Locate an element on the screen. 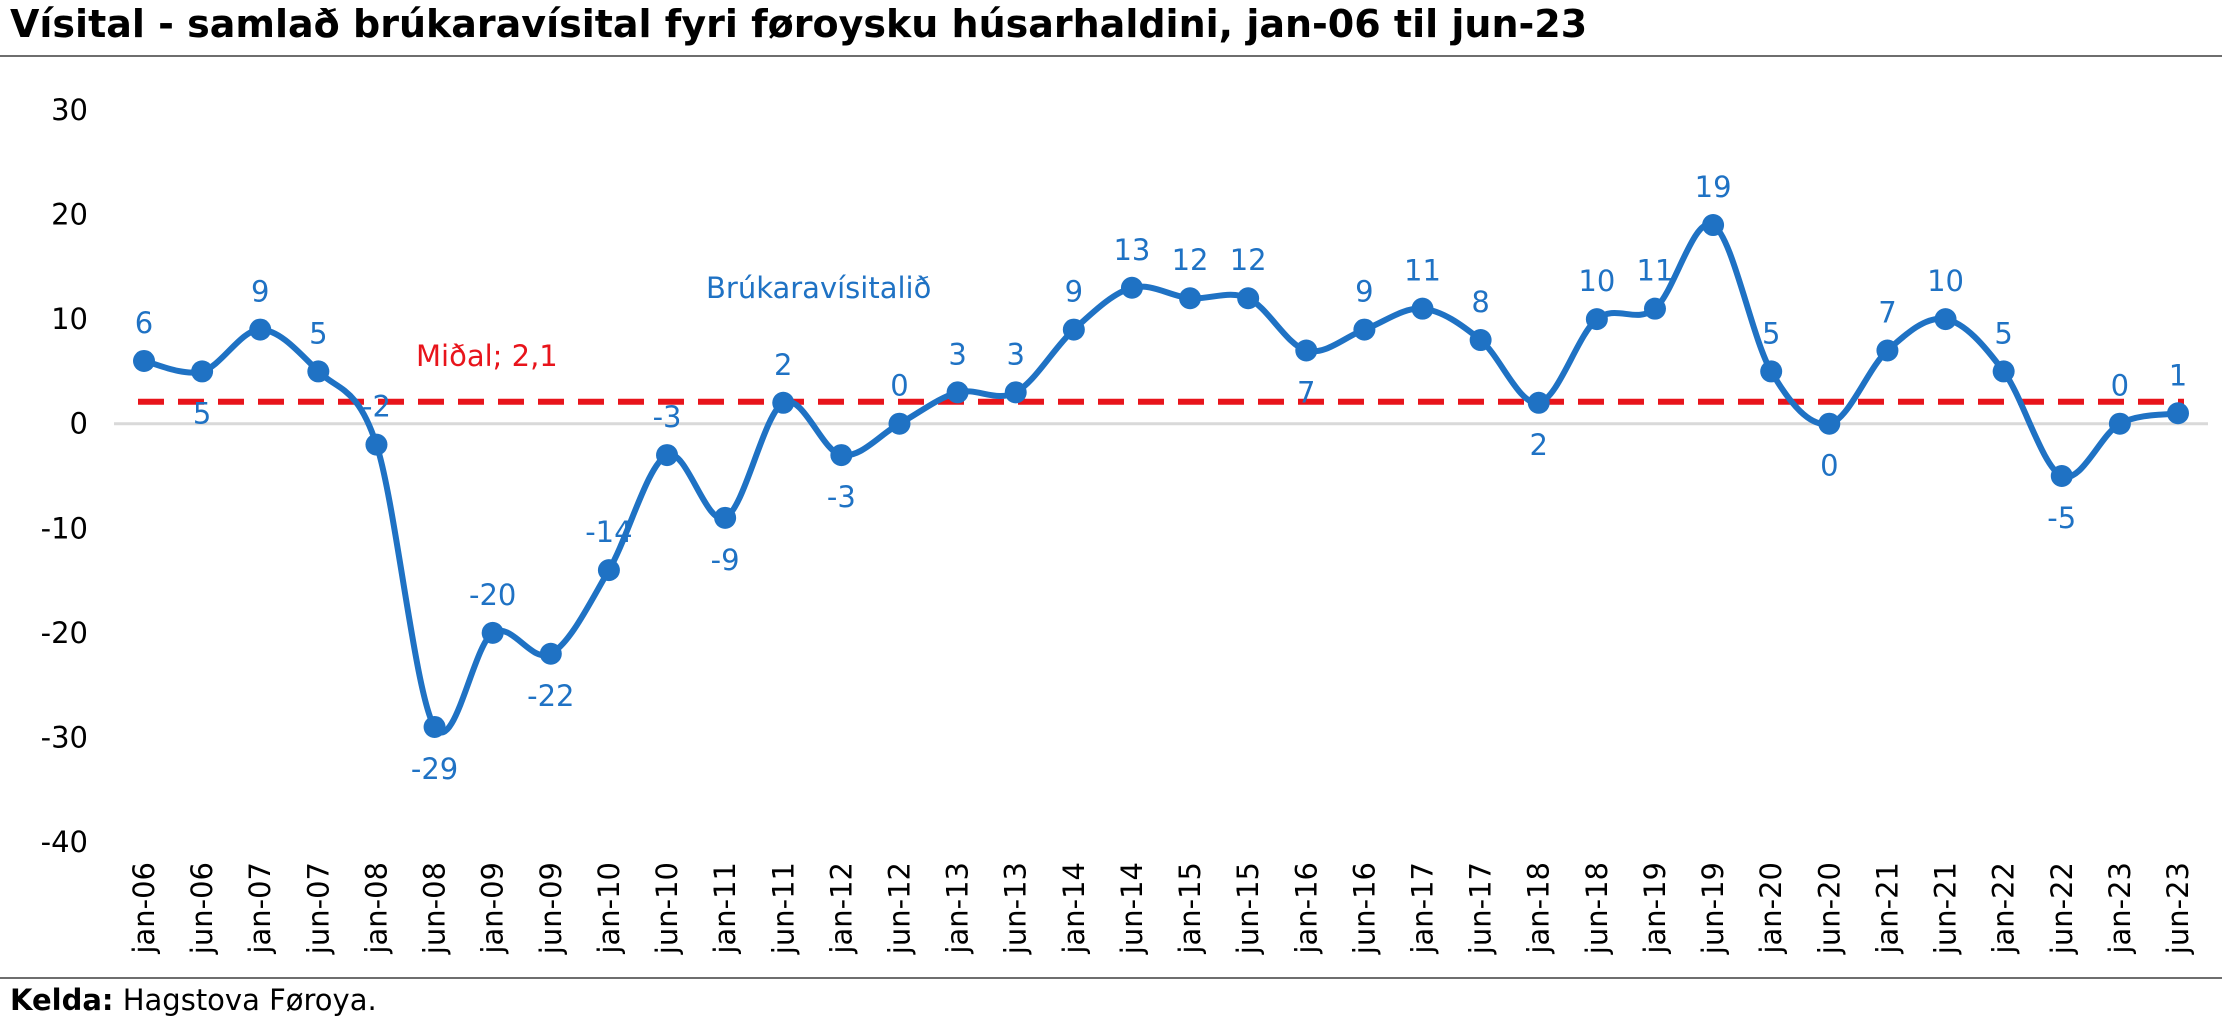  data-label: -14 is located at coordinates (608, 532).